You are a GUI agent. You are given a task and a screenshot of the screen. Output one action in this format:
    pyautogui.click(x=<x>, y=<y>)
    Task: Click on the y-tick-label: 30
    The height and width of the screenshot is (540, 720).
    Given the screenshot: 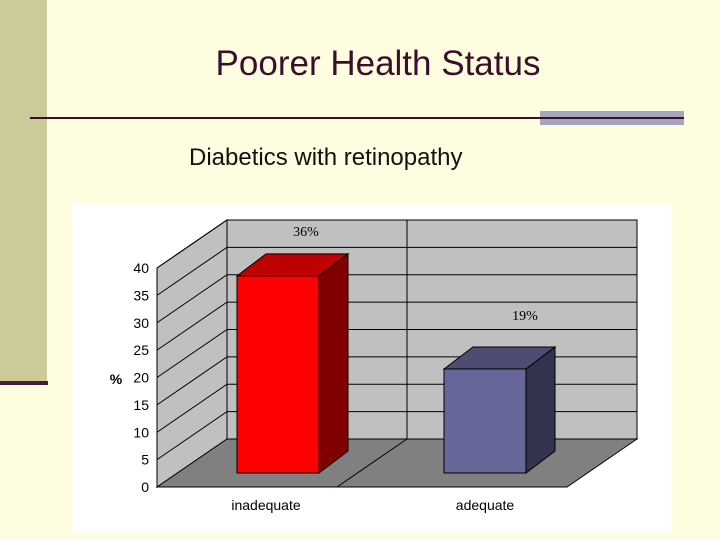 What is the action you would take?
    pyautogui.click(x=141, y=323)
    